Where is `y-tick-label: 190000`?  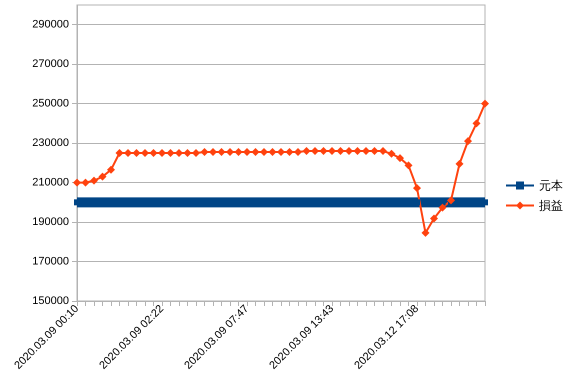
y-tick-label: 190000 is located at coordinates (50, 222).